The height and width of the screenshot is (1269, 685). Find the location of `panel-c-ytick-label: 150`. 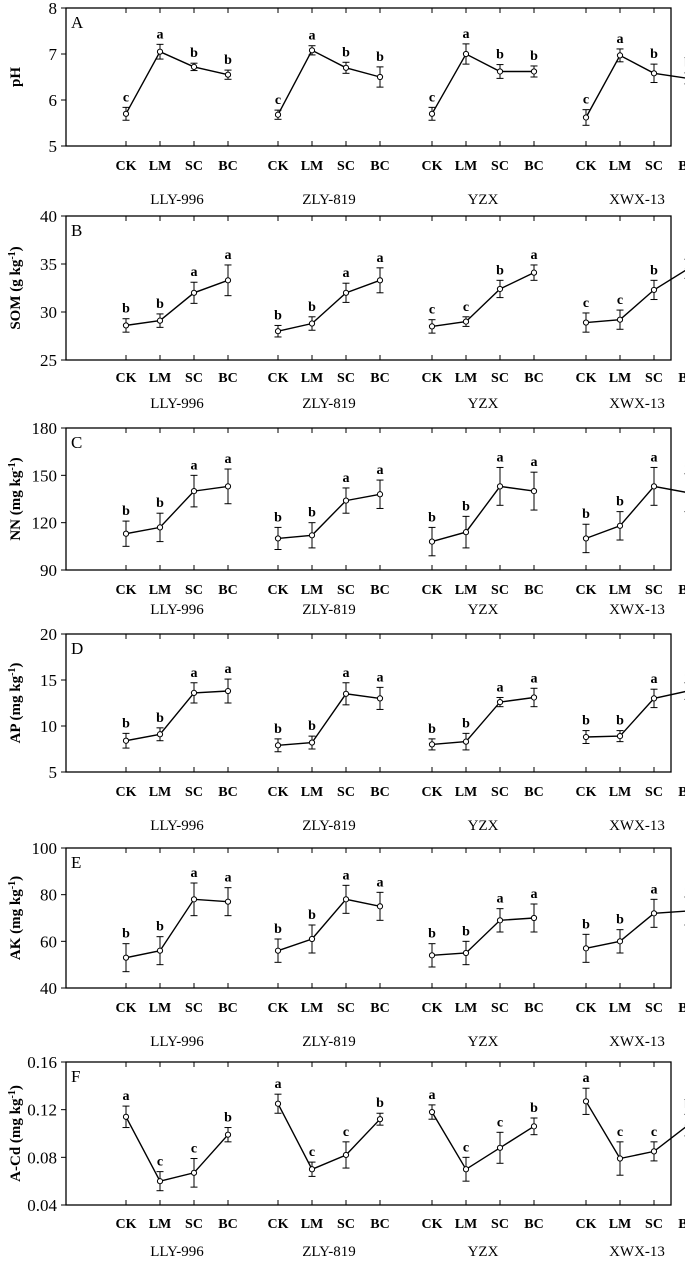

panel-c-ytick-label: 150 is located at coordinates (45, 475).